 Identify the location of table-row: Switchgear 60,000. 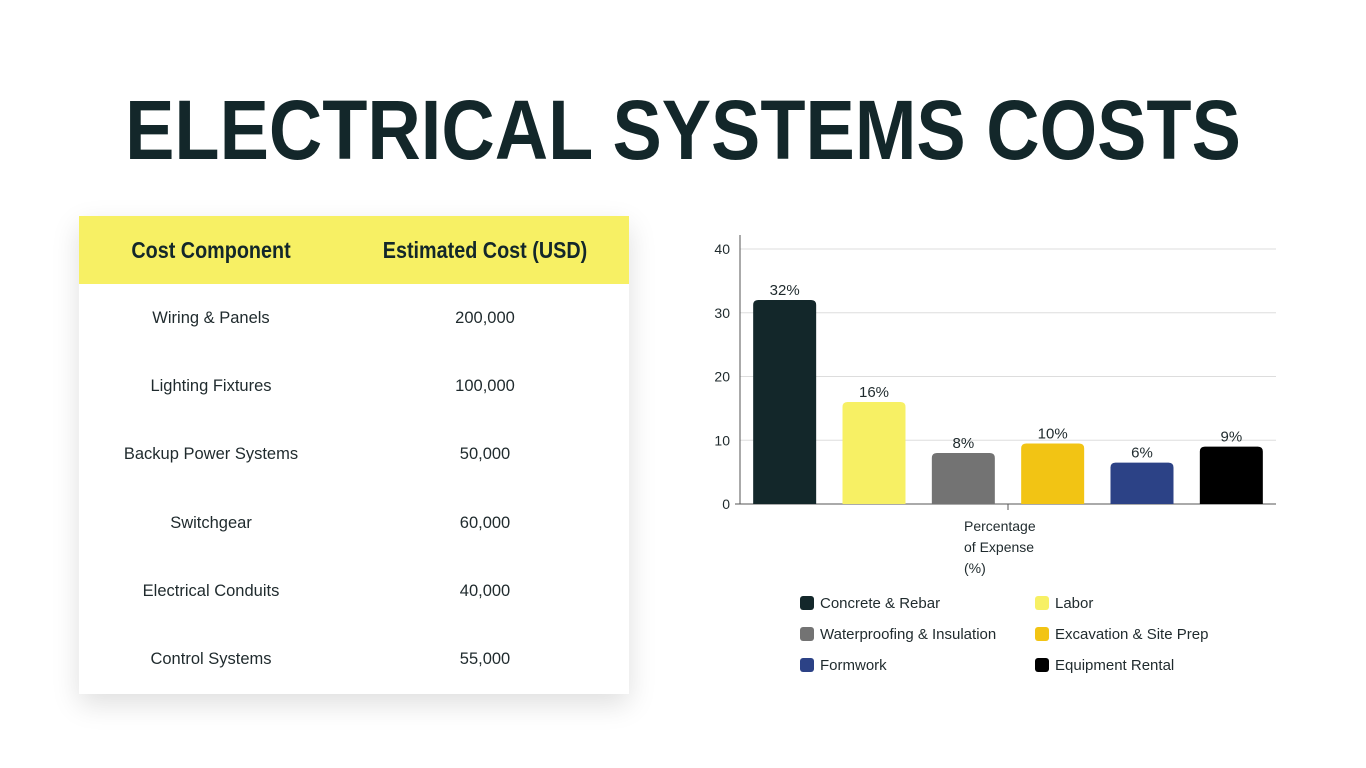
(354, 523).